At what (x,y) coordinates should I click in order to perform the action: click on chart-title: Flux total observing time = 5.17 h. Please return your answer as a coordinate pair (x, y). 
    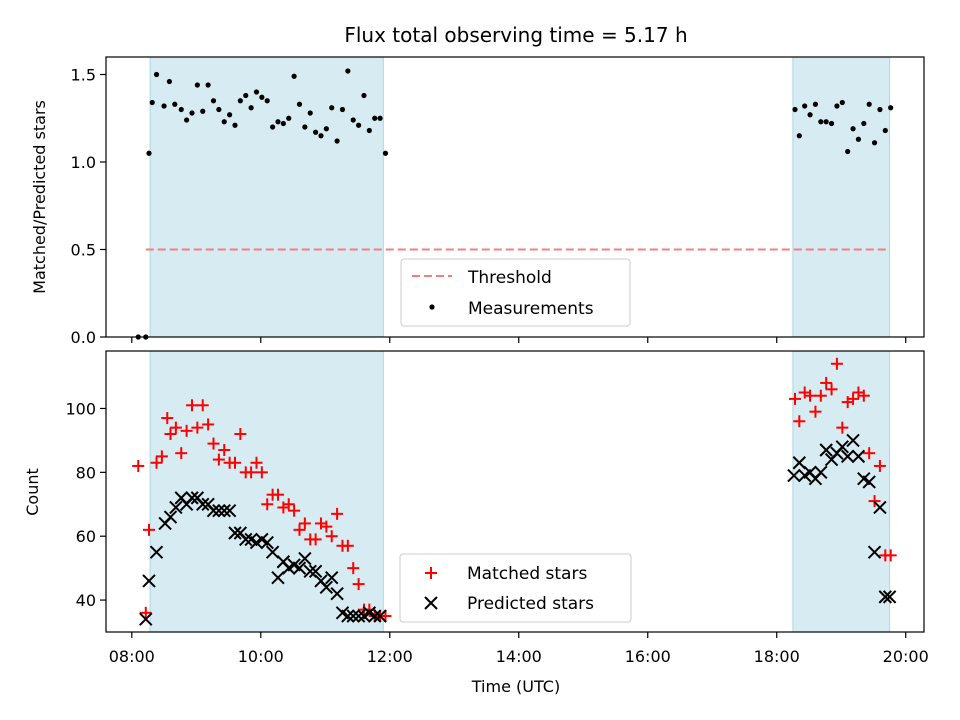
    Looking at the image, I should click on (515, 35).